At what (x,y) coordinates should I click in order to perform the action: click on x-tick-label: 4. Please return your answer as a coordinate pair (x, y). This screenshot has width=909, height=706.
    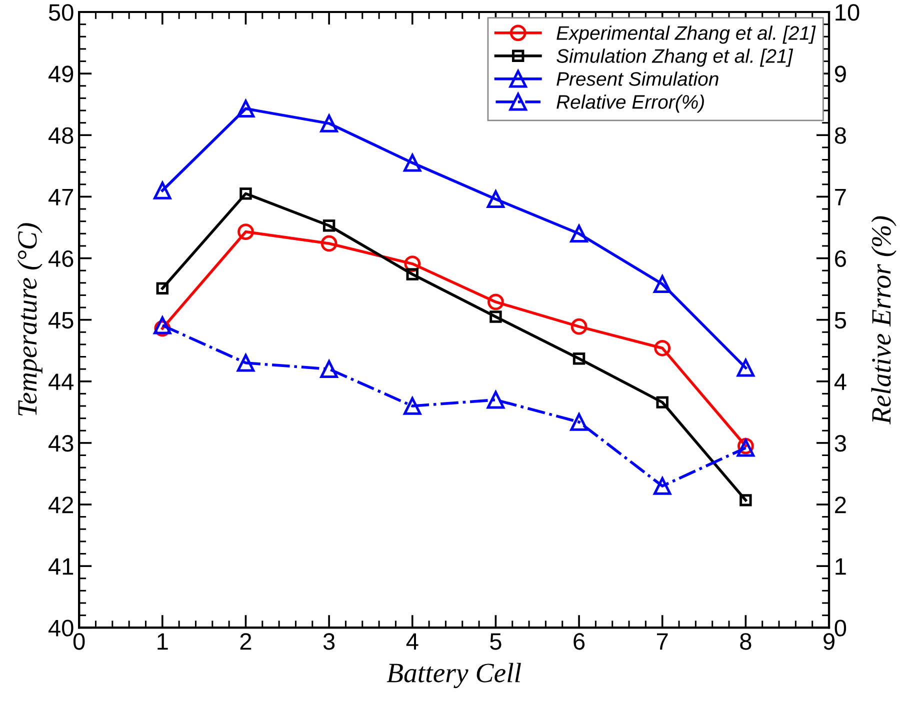
    Looking at the image, I should click on (412, 641).